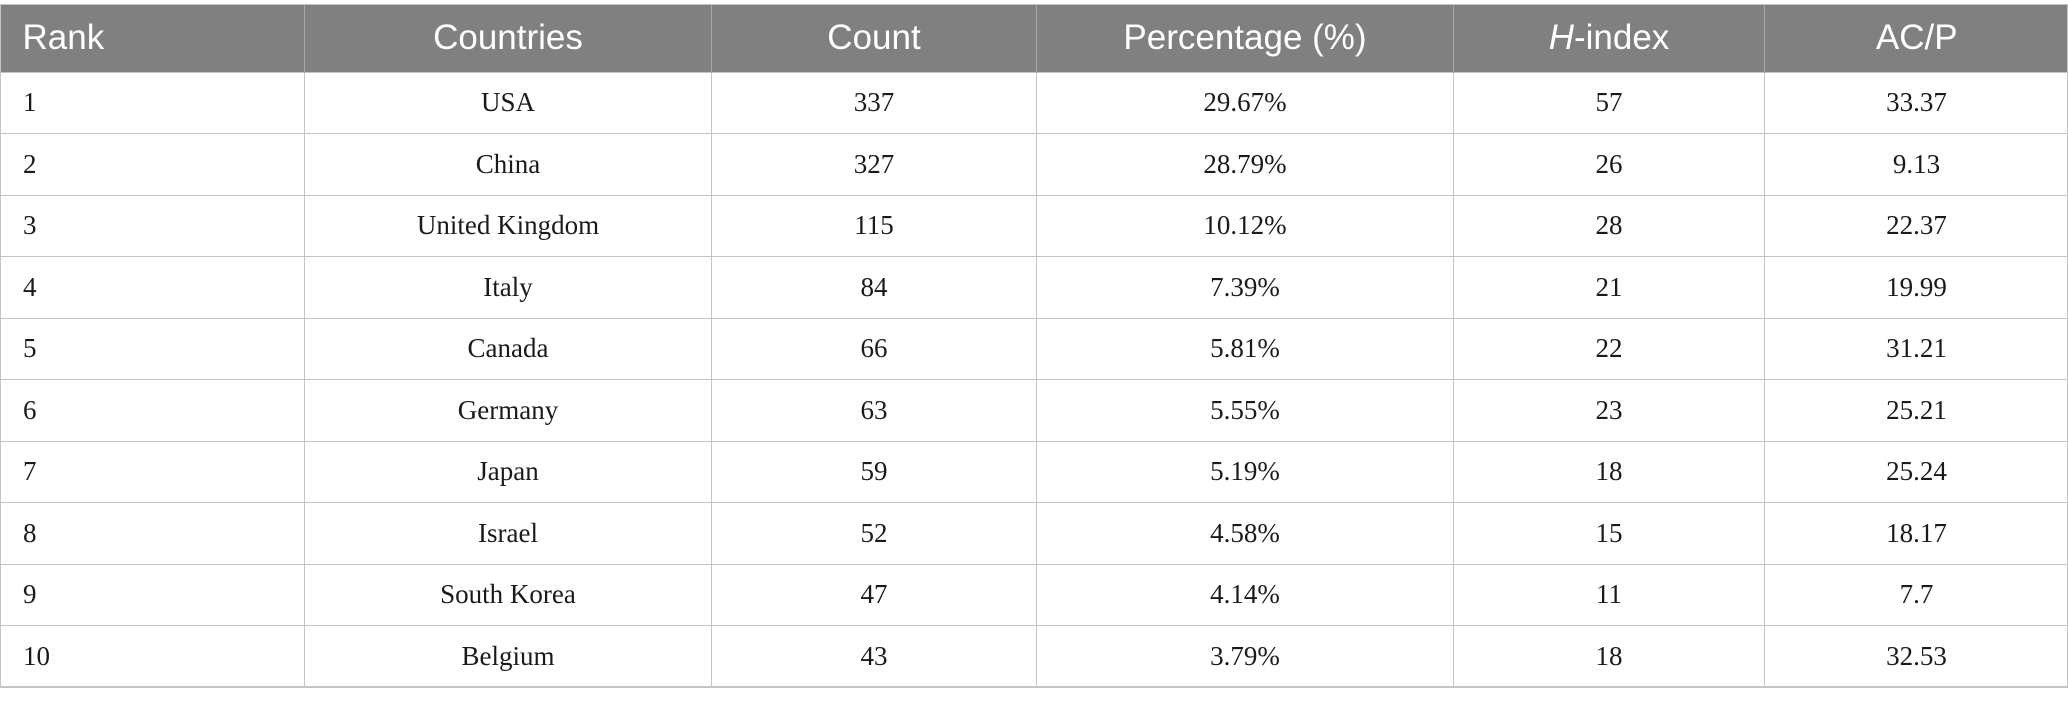  Describe the element at coordinates (1245, 38) in the screenshot. I see `header-percentage: Percentage (%)` at that location.